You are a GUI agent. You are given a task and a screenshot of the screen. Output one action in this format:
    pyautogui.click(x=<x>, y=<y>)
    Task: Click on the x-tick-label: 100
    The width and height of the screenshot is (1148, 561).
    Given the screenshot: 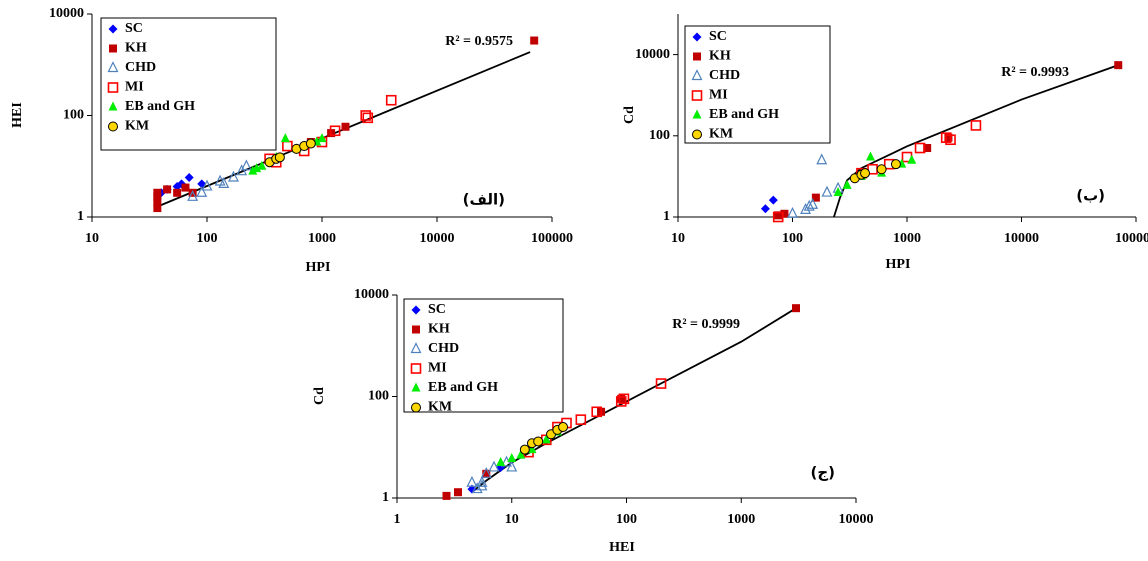 What is the action you would take?
    pyautogui.click(x=207, y=238)
    